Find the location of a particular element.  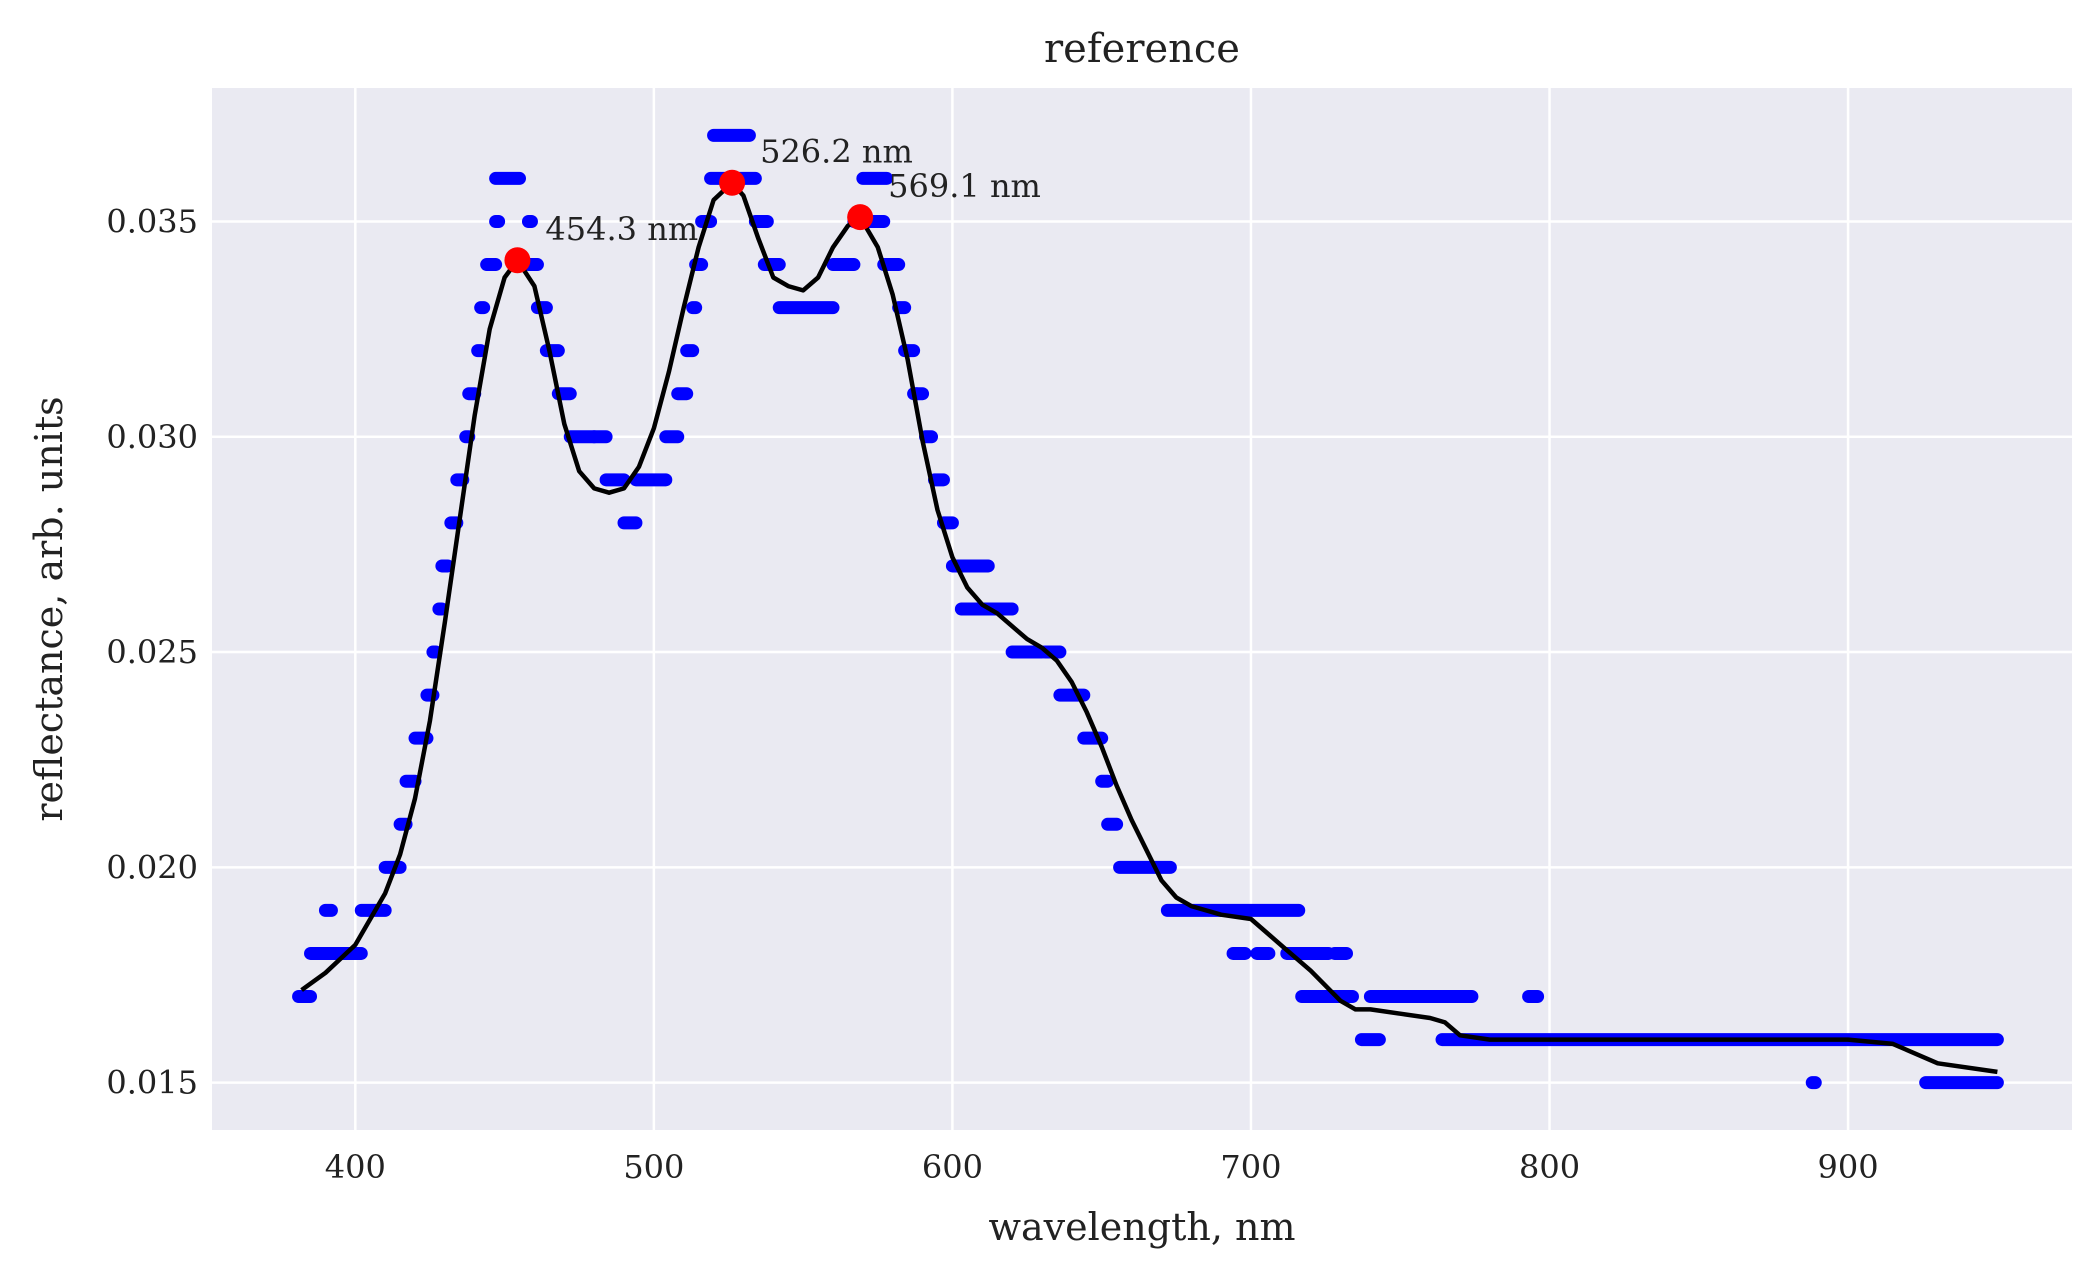

x-tick-label: 400 is located at coordinates (355, 1167).